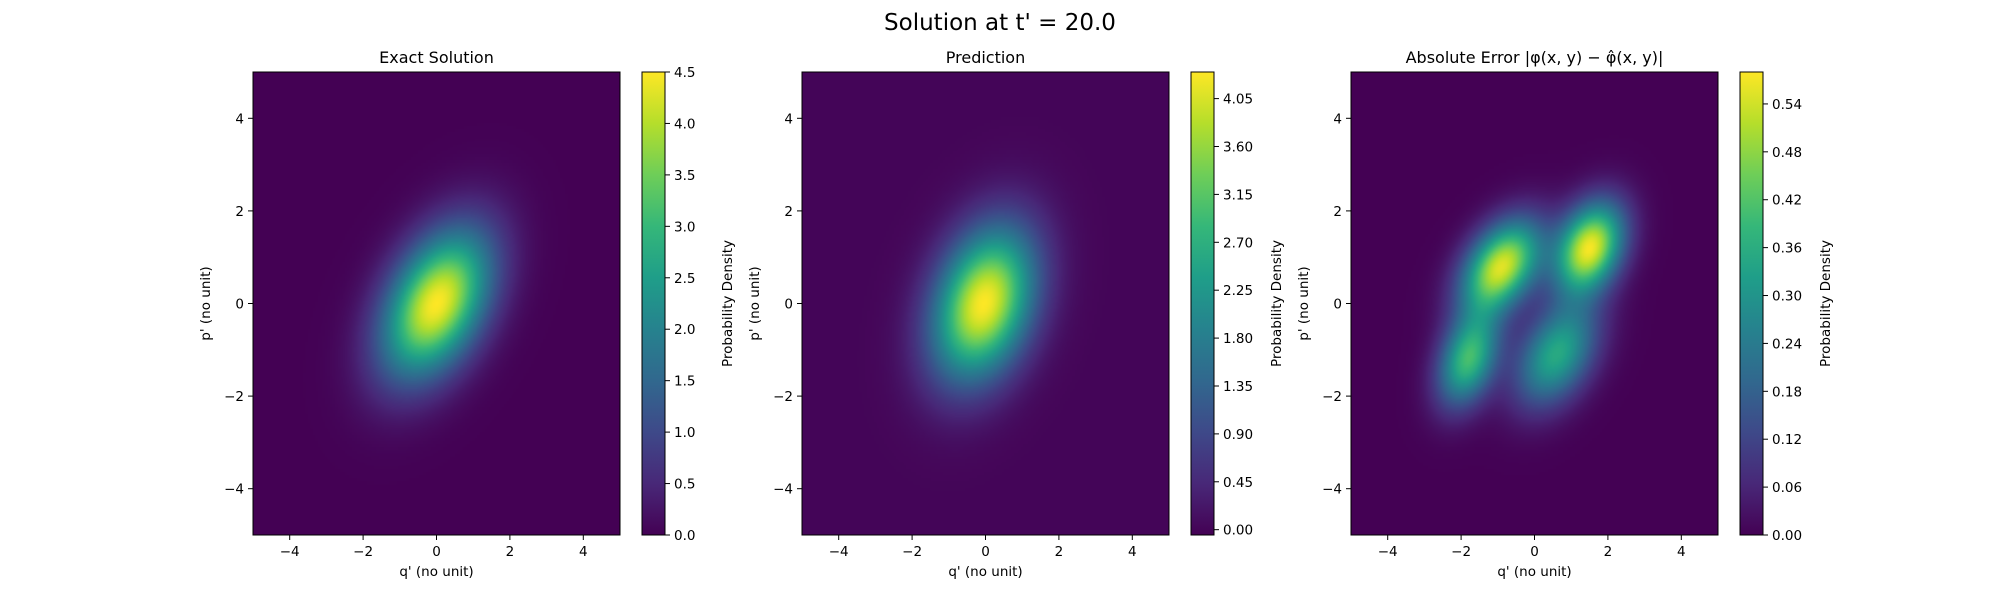 This screenshot has width=2000, height=600. Describe the element at coordinates (684, 73) in the screenshot. I see `colorbar-tick-label: 4.5` at that location.